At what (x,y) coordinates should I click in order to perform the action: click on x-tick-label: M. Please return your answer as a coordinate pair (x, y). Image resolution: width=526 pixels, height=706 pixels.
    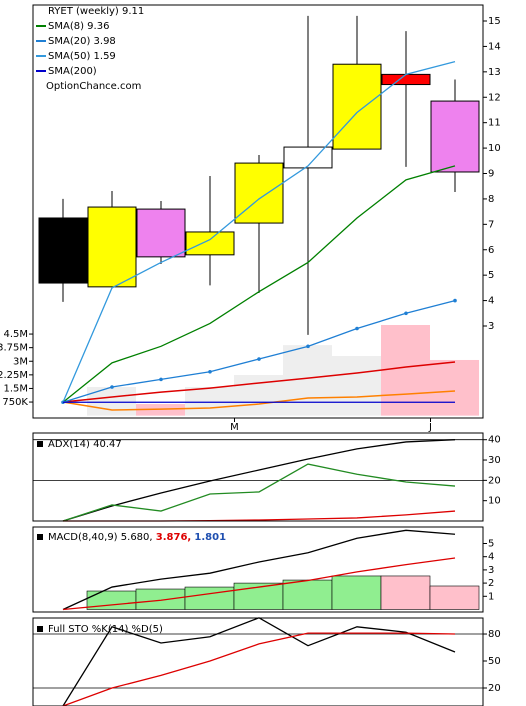
    Looking at the image, I should click on (234, 427).